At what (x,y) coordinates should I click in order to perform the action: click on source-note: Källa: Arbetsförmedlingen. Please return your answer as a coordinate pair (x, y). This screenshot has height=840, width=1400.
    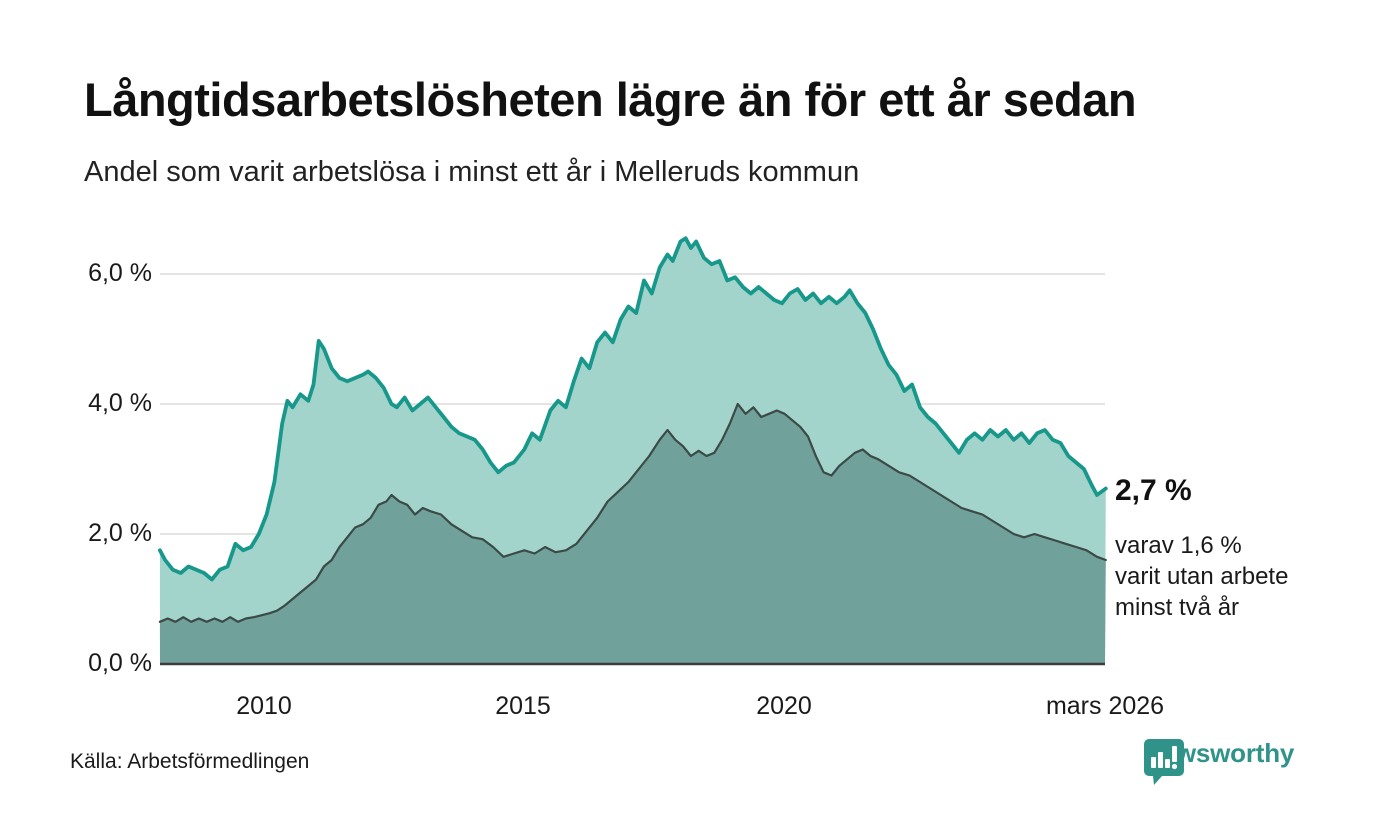
    Looking at the image, I should click on (190, 761).